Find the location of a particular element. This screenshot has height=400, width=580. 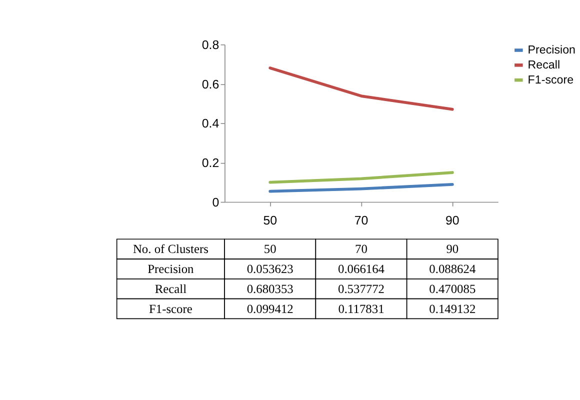

data-label: 0.117831 is located at coordinates (361, 309).